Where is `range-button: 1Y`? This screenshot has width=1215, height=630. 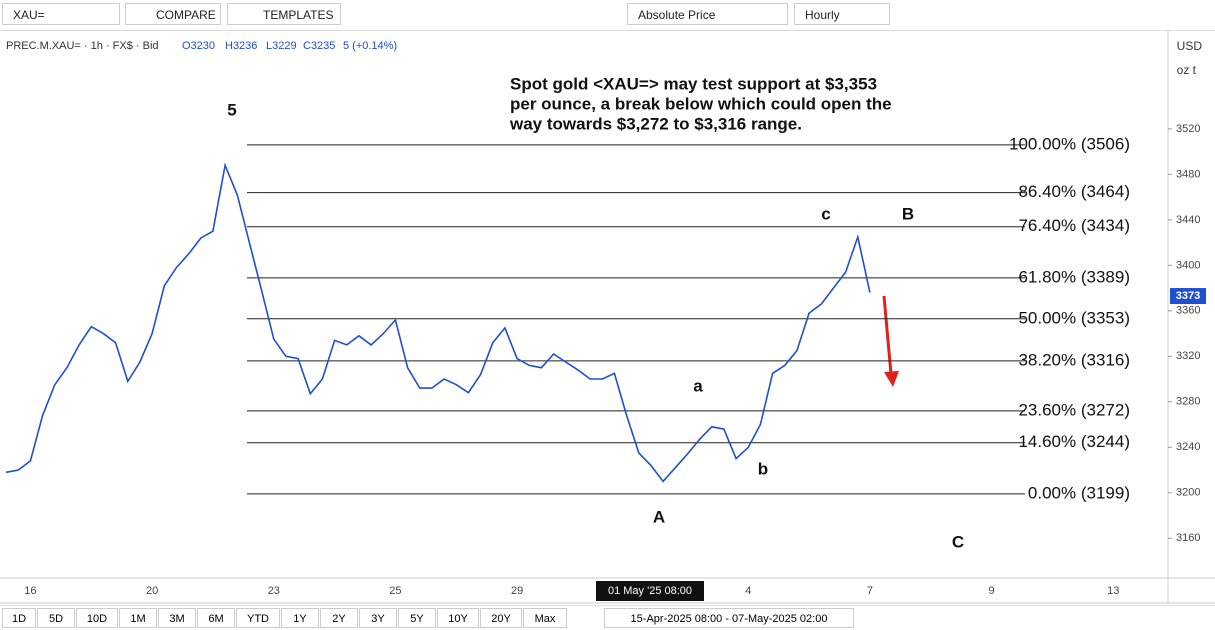
range-button: 1Y is located at coordinates (300, 618).